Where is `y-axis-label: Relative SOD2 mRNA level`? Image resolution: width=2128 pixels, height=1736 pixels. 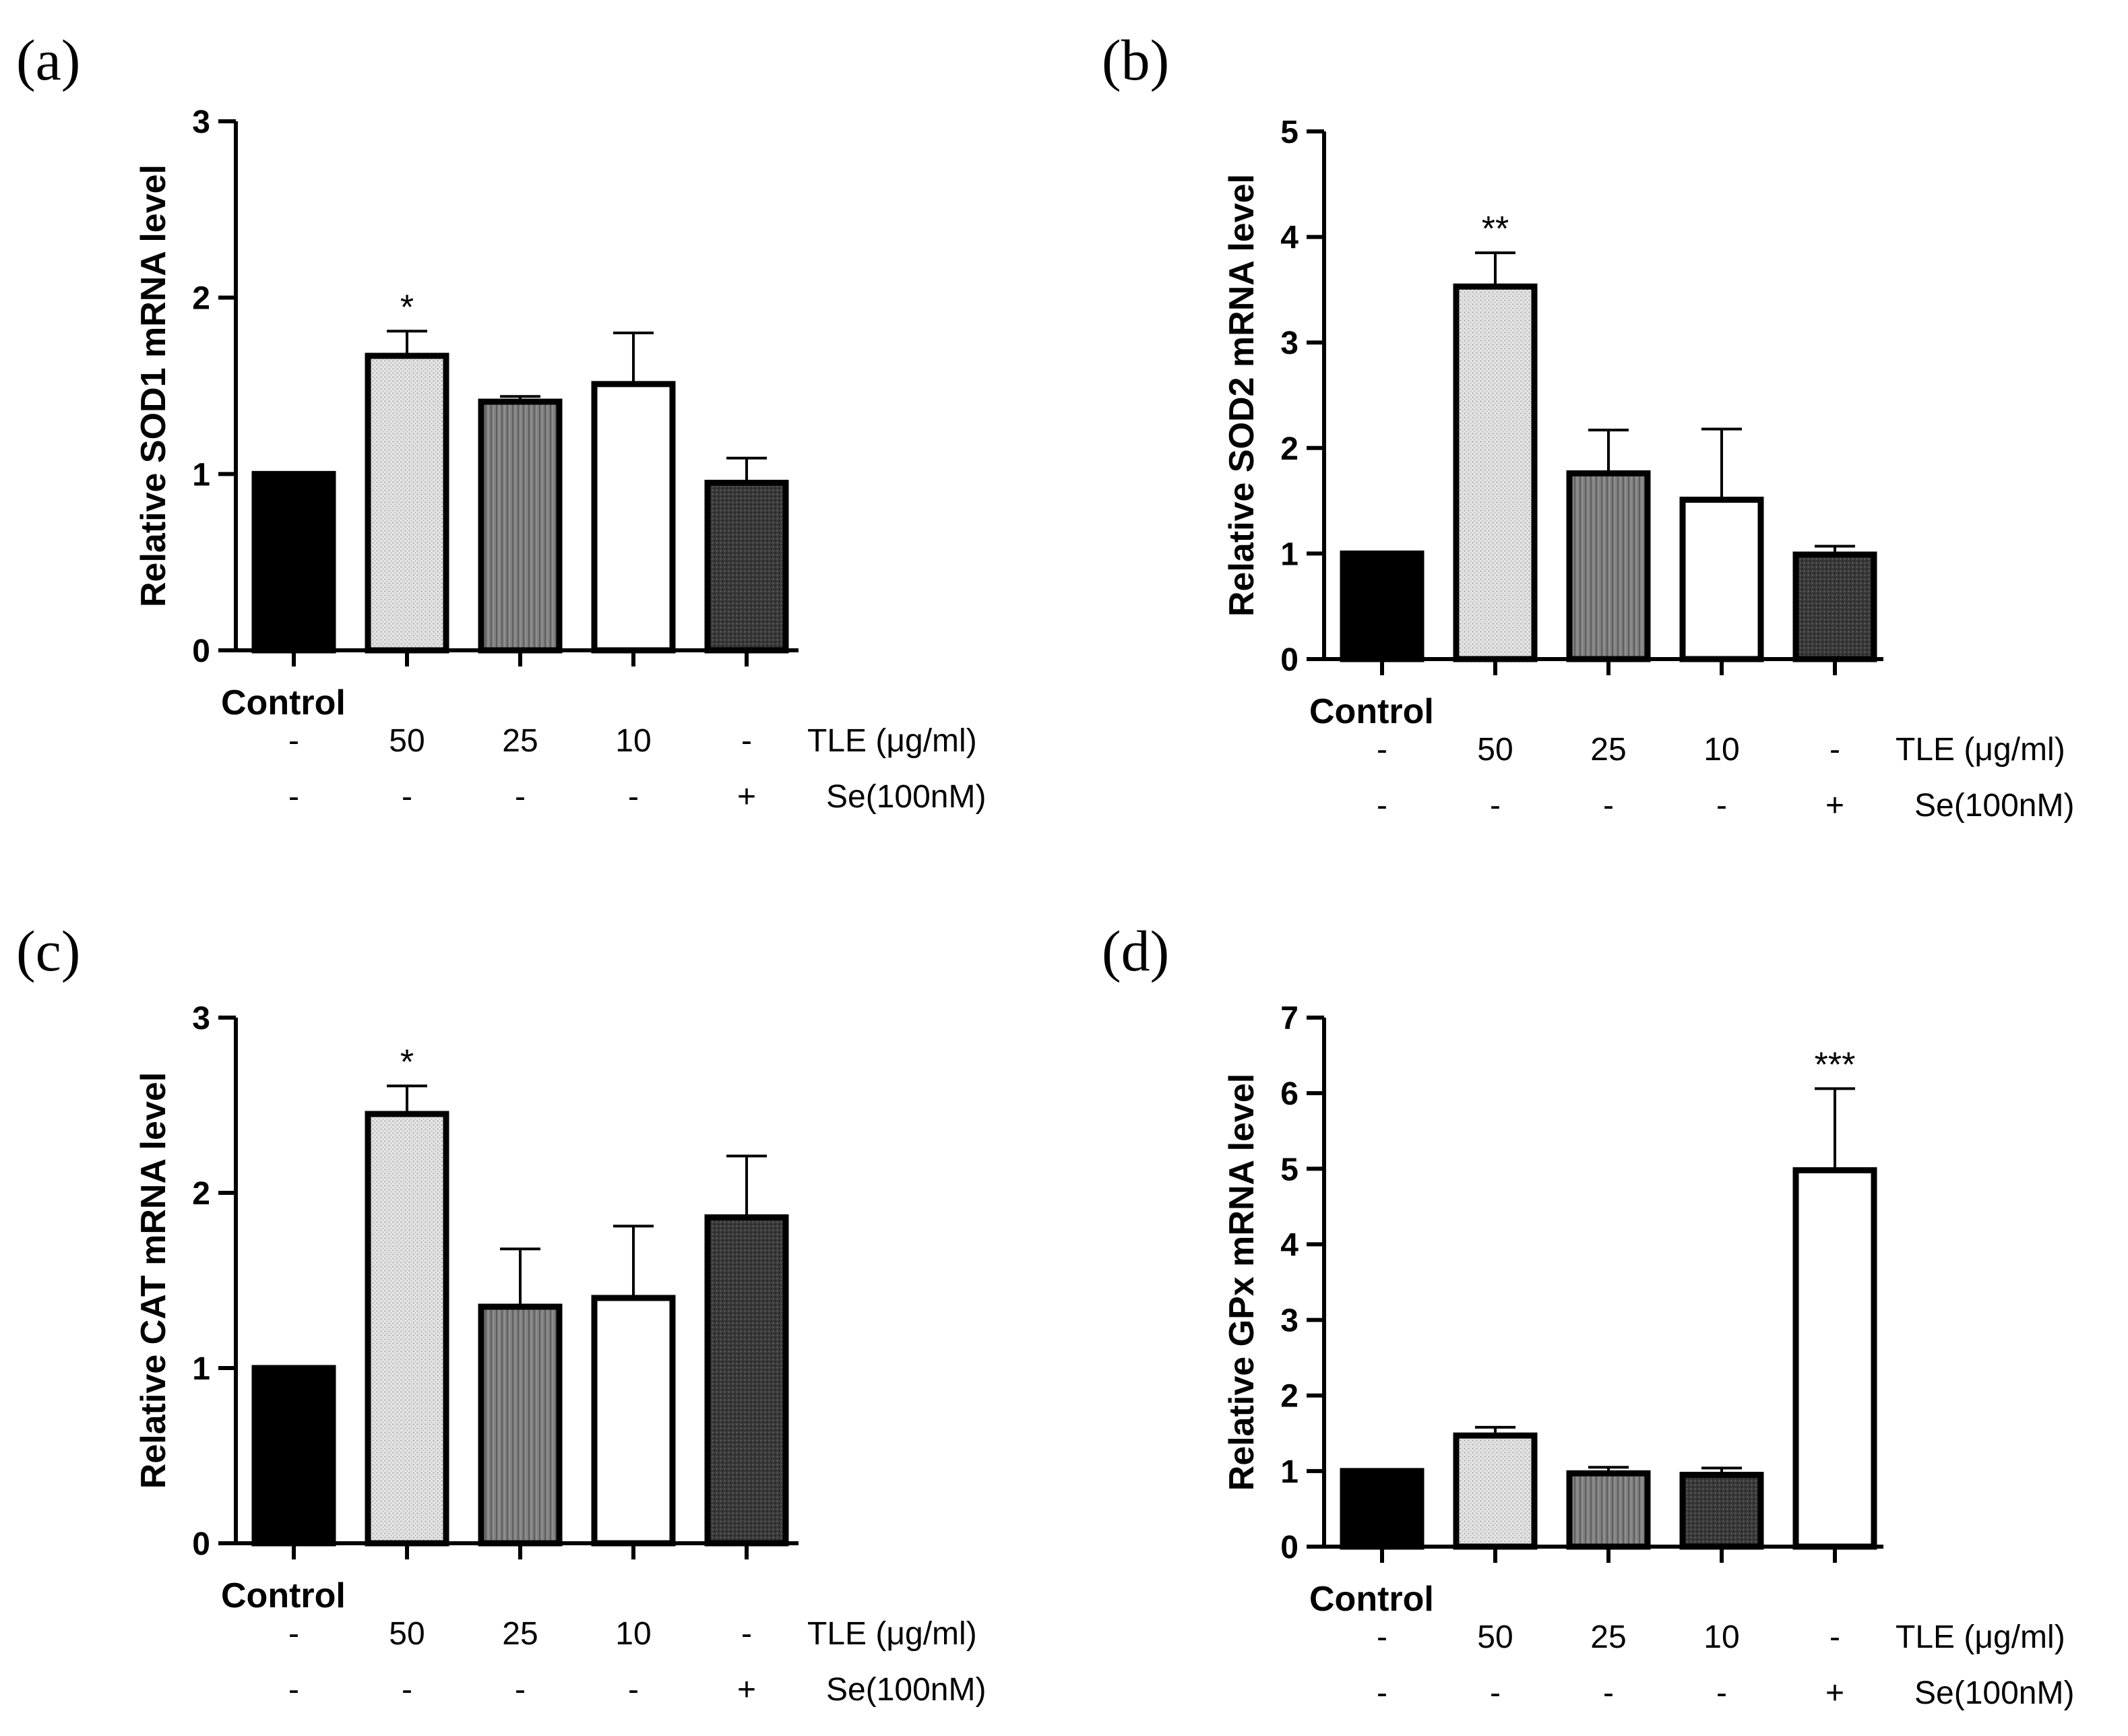 y-axis-label: Relative SOD2 mRNA level is located at coordinates (1241, 395).